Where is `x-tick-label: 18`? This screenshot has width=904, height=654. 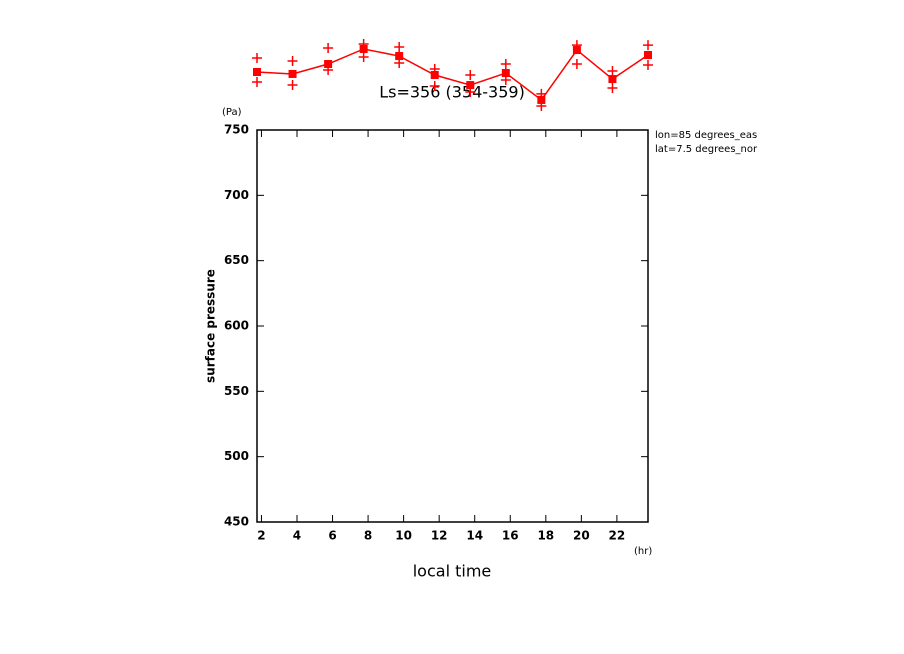
x-tick-label: 18 is located at coordinates (545, 536).